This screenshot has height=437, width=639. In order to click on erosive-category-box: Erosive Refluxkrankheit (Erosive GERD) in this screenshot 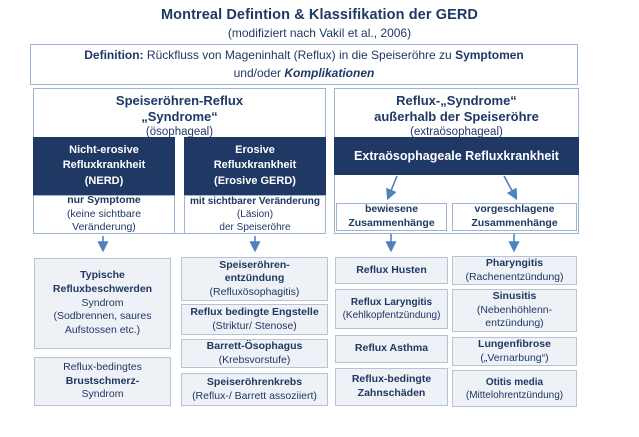, I will do `click(255, 166)`.